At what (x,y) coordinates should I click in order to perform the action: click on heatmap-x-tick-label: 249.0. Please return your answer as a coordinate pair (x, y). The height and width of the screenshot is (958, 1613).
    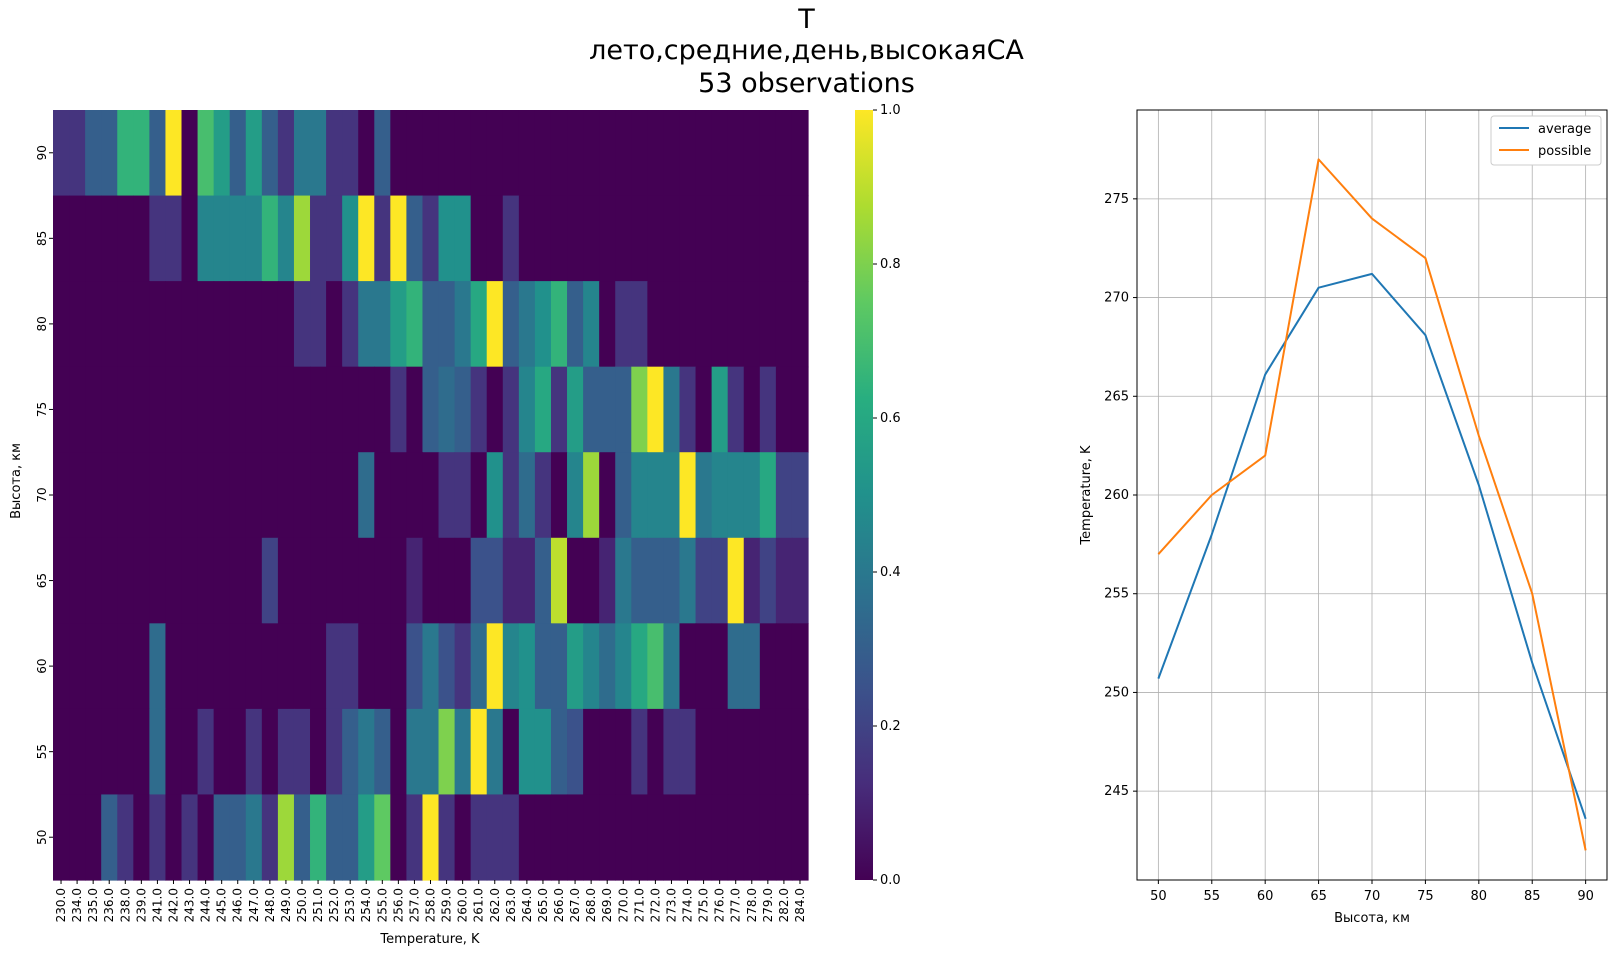
    Looking at the image, I should click on (286, 905).